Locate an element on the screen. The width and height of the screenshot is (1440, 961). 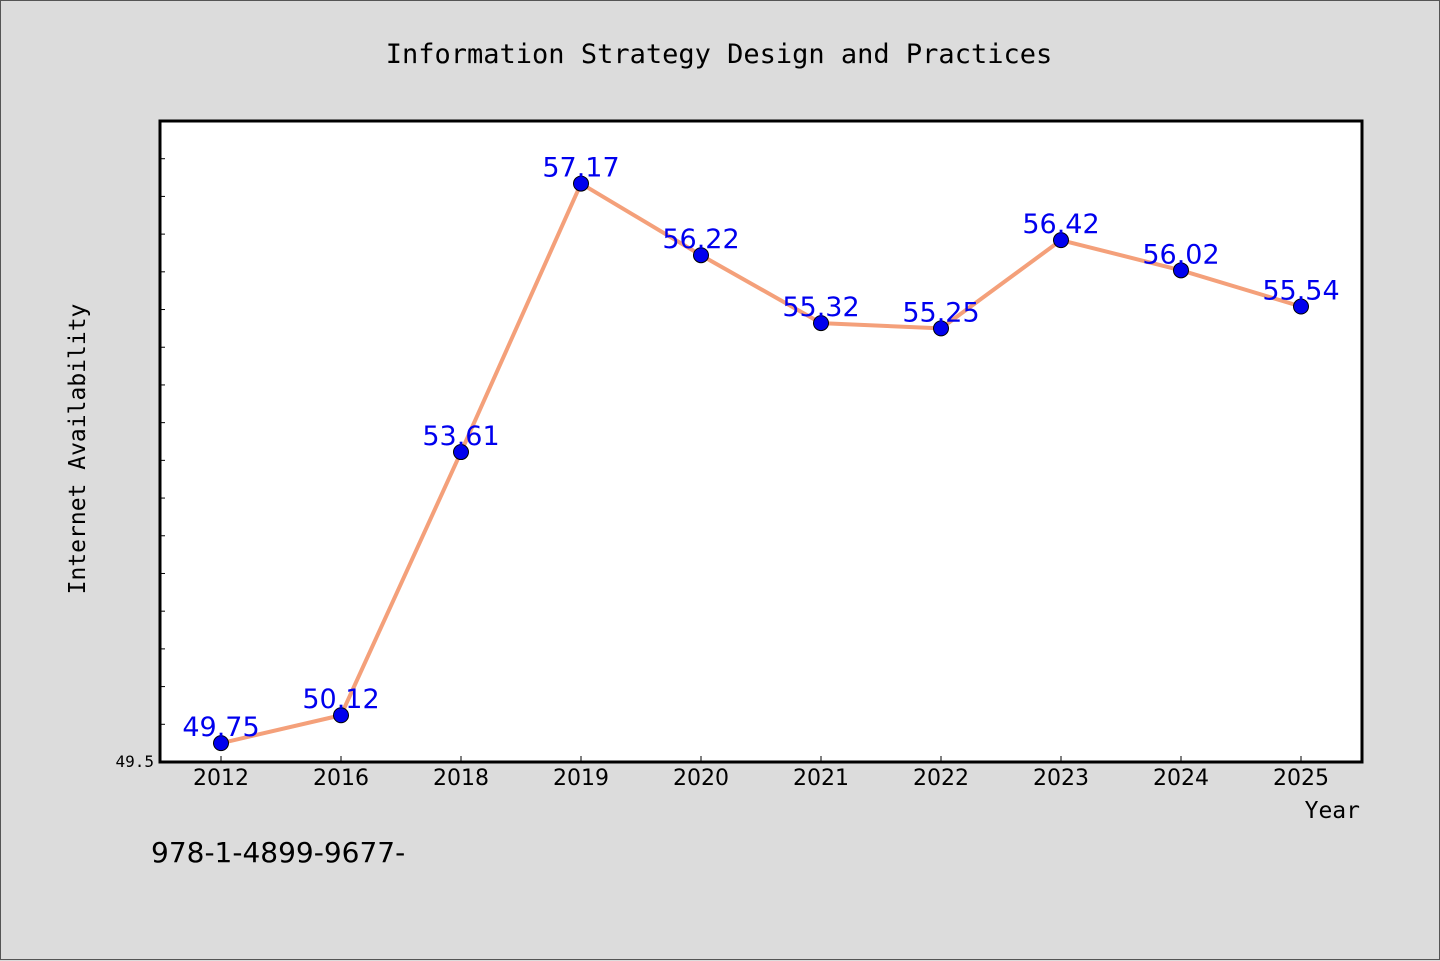
data-label: 55.32 is located at coordinates (820, 307).